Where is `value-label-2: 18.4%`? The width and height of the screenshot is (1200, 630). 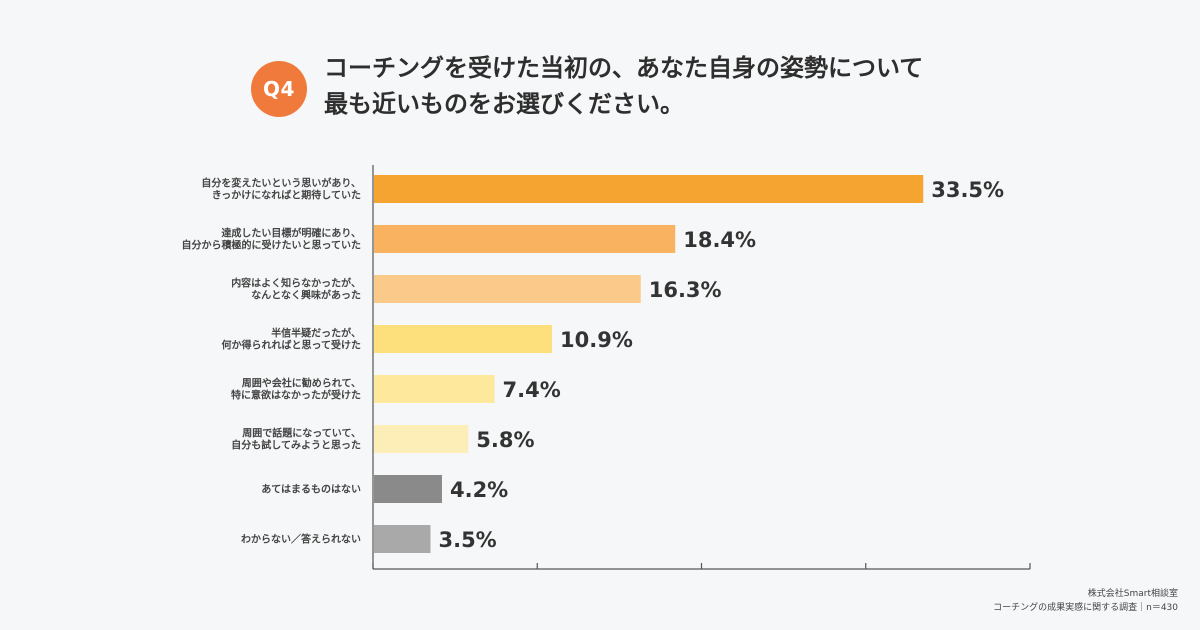 value-label-2: 18.4% is located at coordinates (719, 240).